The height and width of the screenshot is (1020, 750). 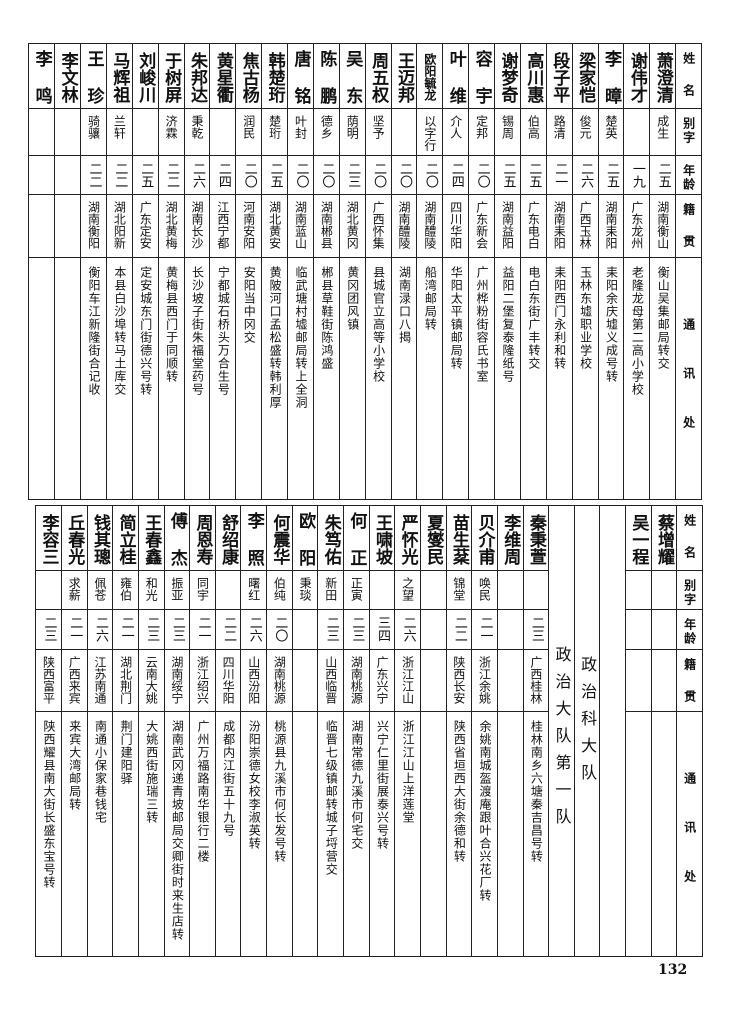 What do you see at coordinates (119, 132) in the screenshot?
I see `cell-alias: 兰轩` at bounding box center [119, 132].